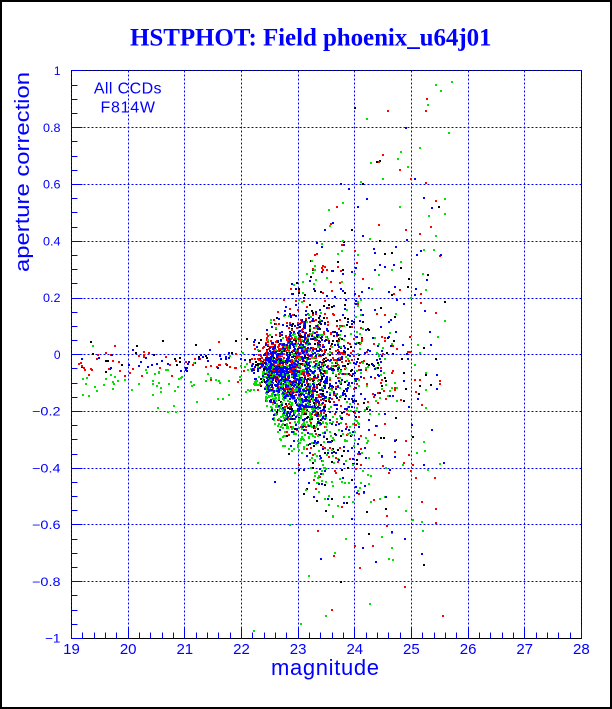 This screenshot has height=709, width=612. What do you see at coordinates (57, 71) in the screenshot?
I see `svg-text: 1` at bounding box center [57, 71].